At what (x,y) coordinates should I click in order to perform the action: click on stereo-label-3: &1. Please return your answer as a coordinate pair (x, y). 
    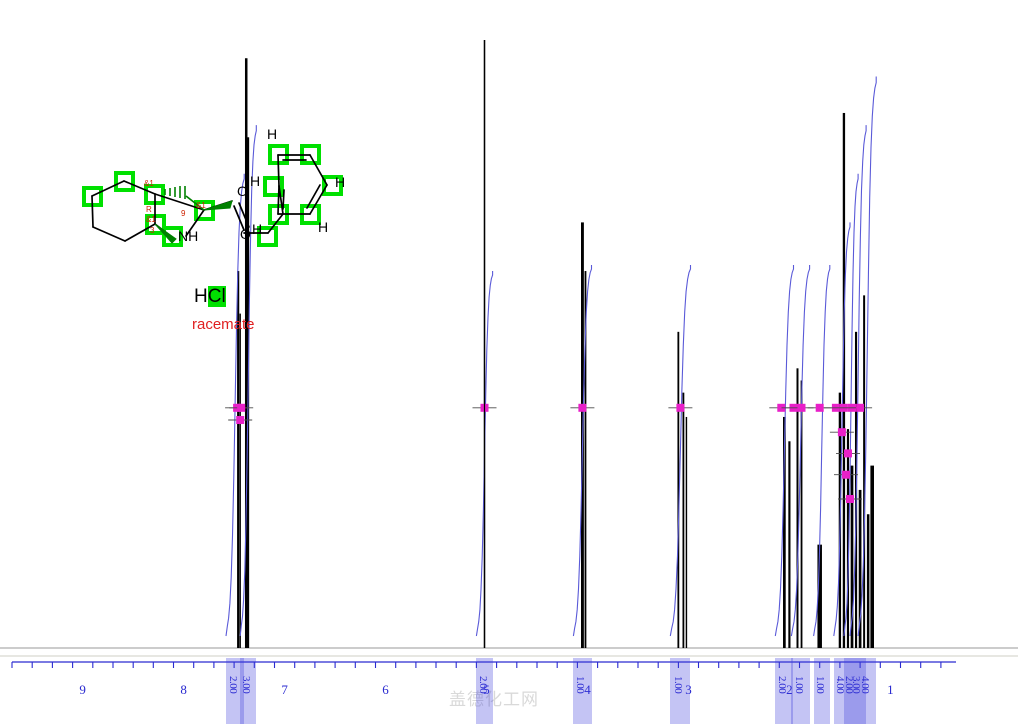
    Looking at the image, I should click on (151, 219).